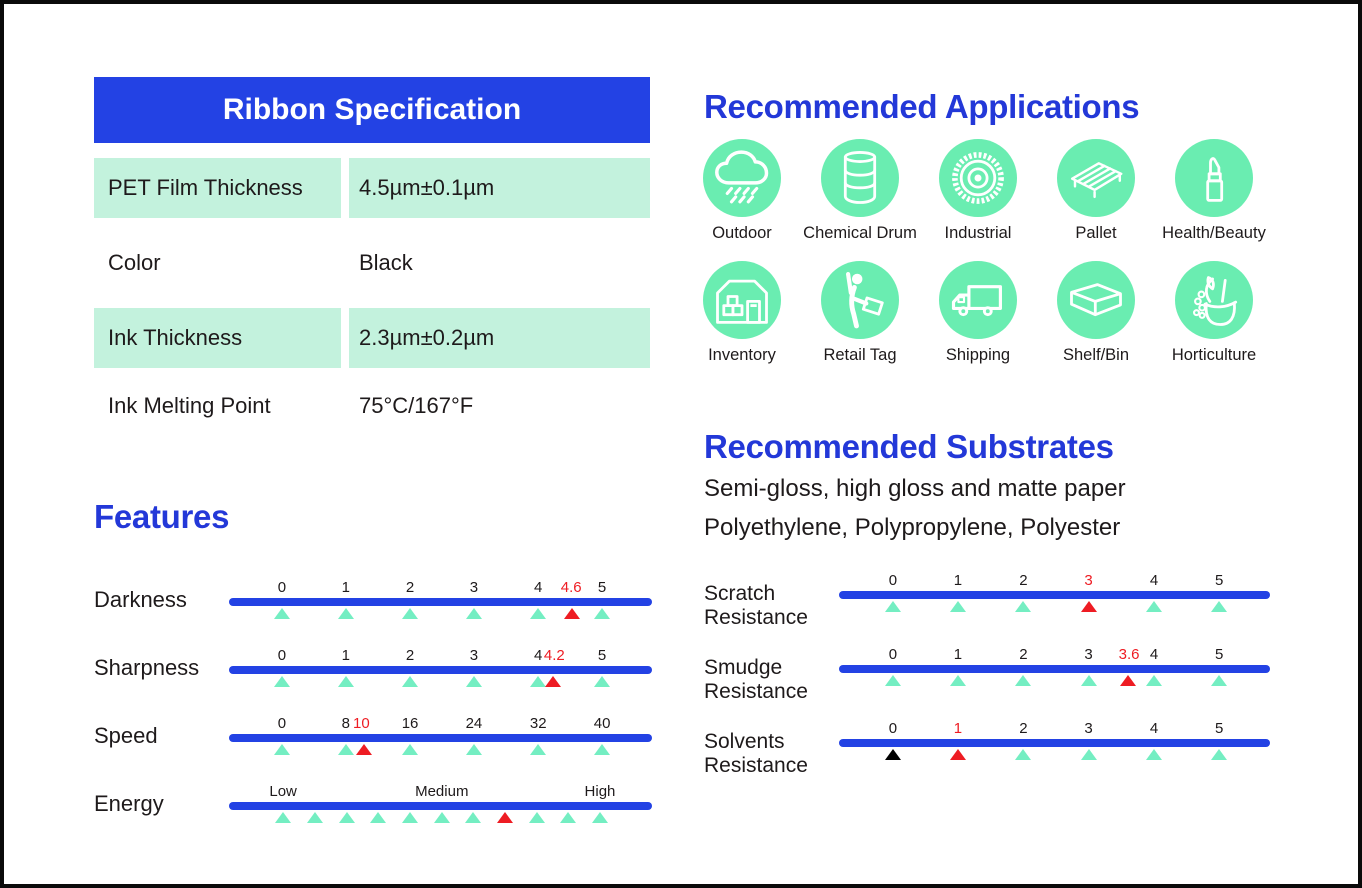  What do you see at coordinates (978, 178) in the screenshot?
I see `gear-icon` at bounding box center [978, 178].